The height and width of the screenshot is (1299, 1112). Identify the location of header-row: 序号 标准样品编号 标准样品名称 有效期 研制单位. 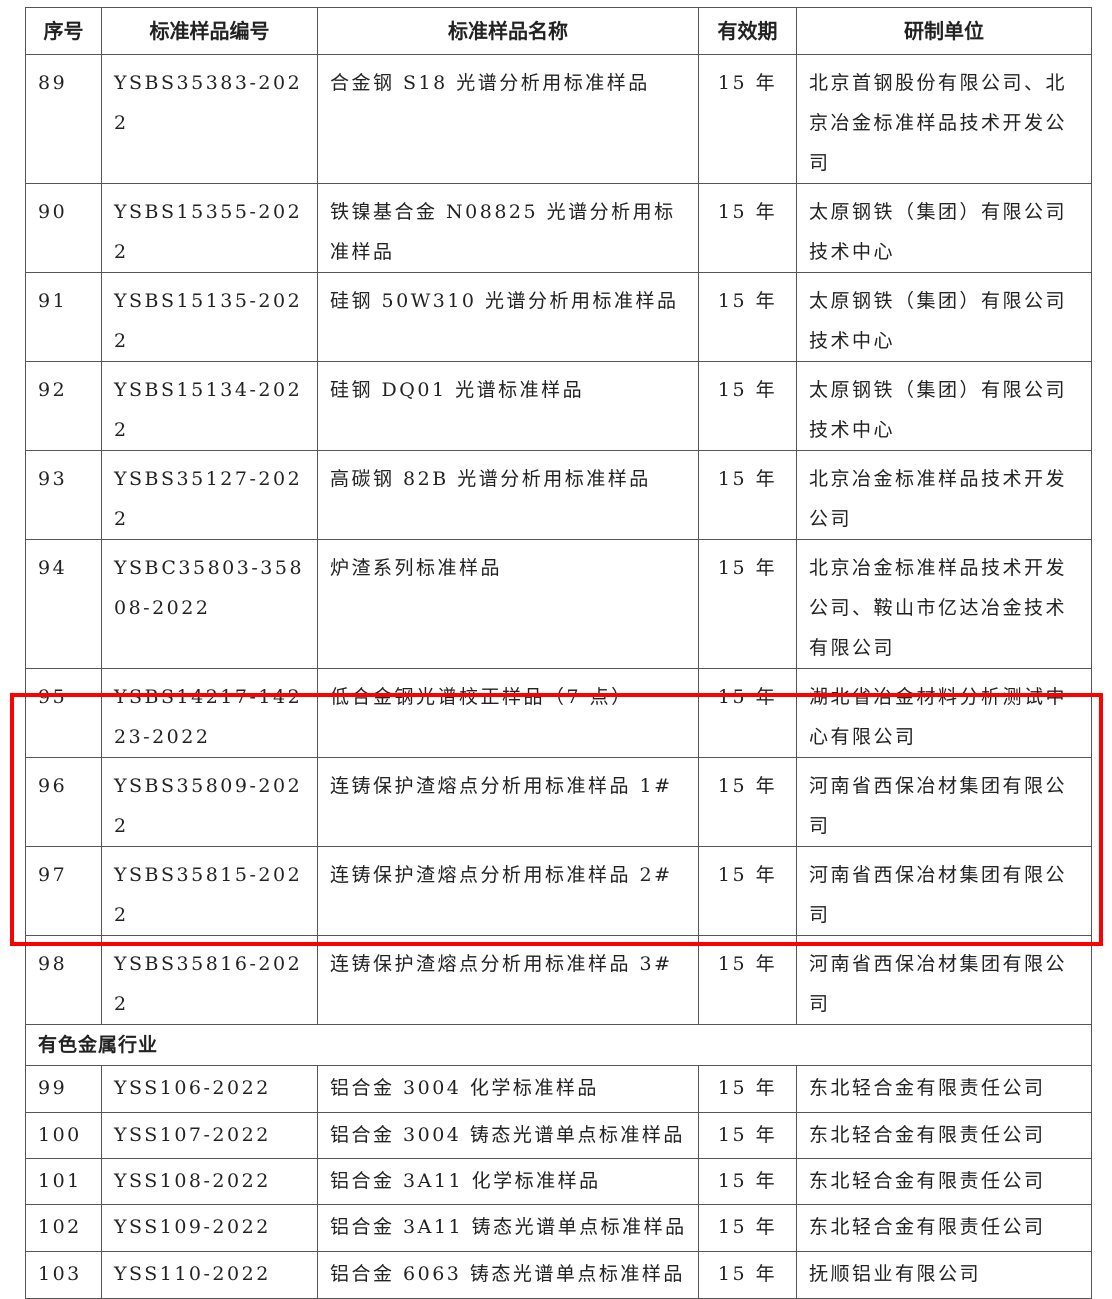
(558, 31).